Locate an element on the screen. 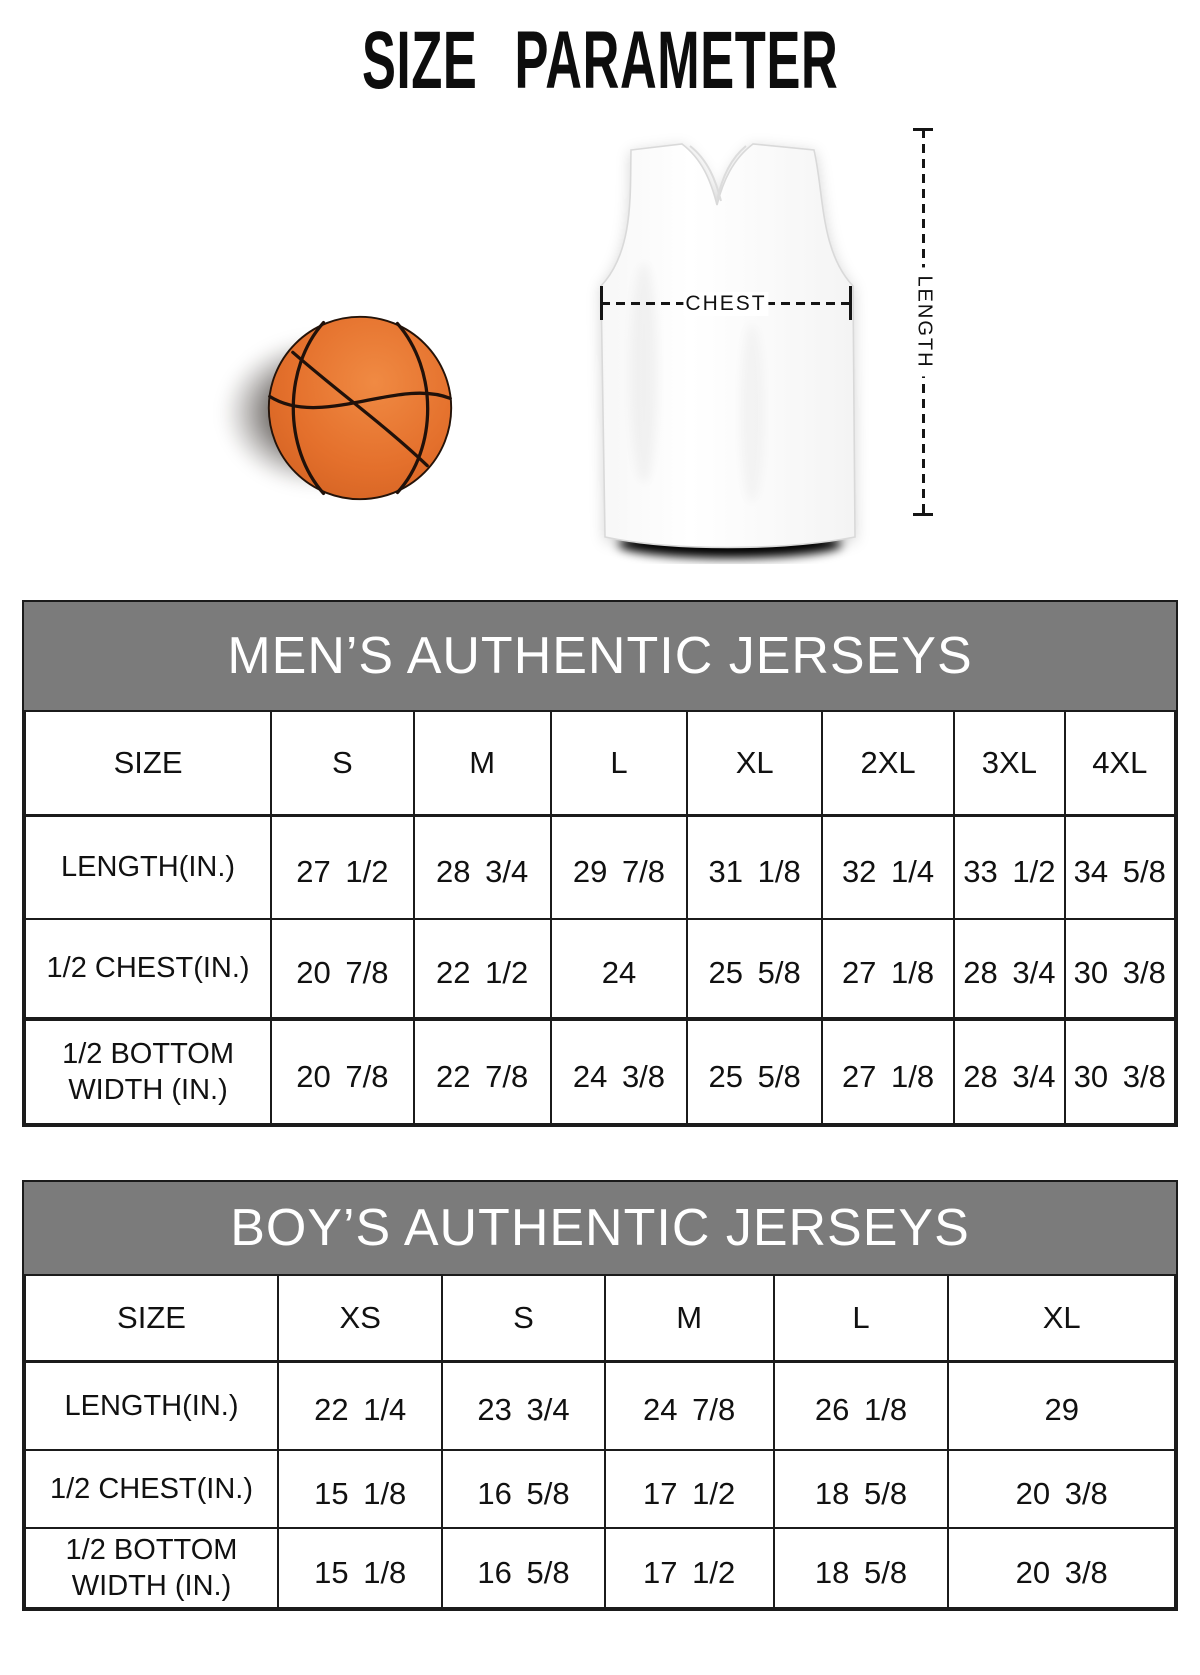 The image size is (1200, 1675). size-value-cell: 22 7/8 is located at coordinates (482, 1071).